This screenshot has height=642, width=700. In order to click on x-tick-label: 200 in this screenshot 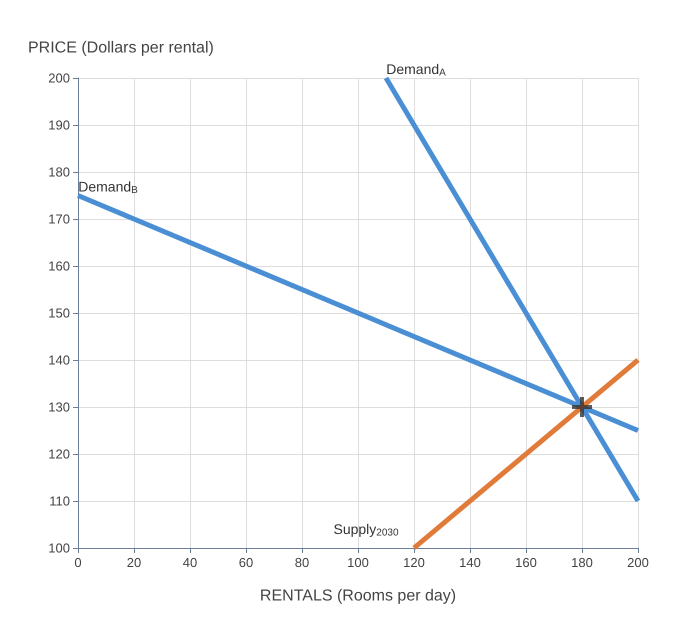, I will do `click(638, 562)`.